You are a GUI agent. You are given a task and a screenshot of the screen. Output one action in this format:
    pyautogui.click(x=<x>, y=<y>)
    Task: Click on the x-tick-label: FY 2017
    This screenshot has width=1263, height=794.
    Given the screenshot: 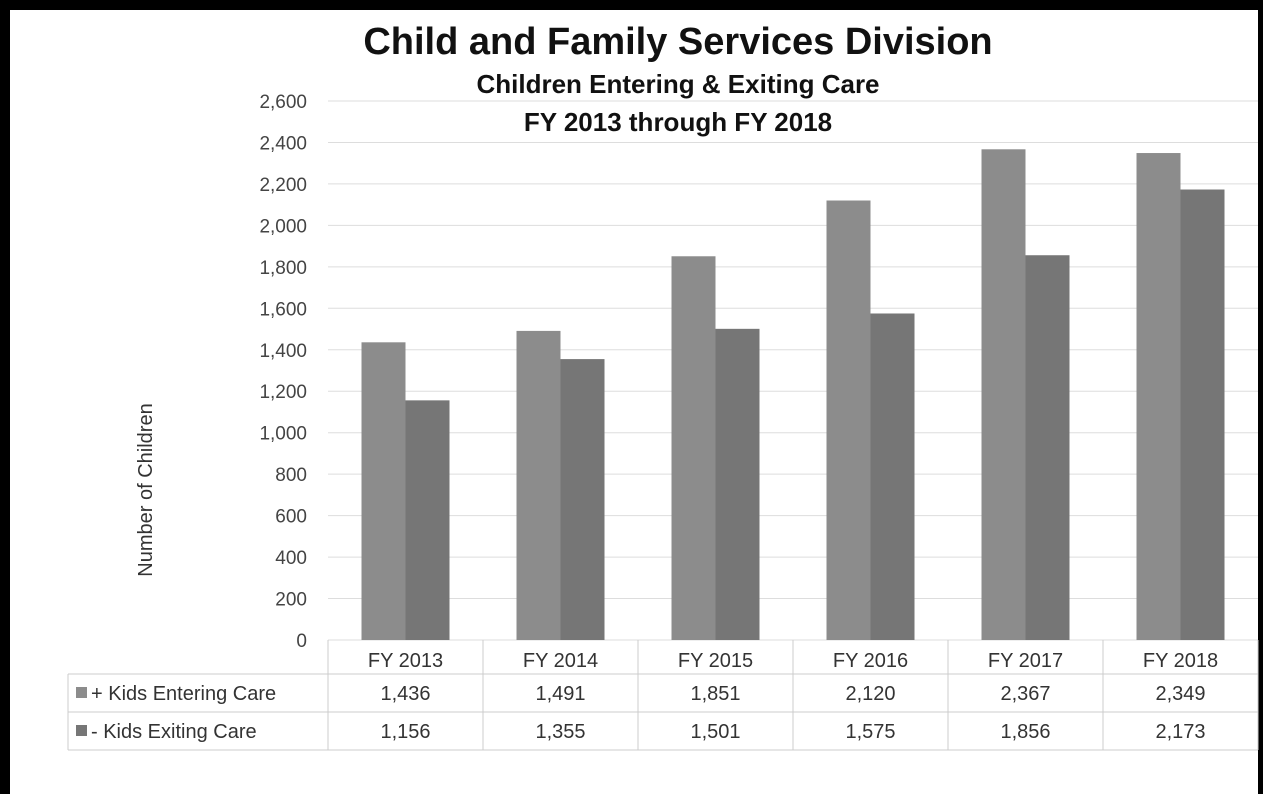 What is the action you would take?
    pyautogui.click(x=1025, y=661)
    